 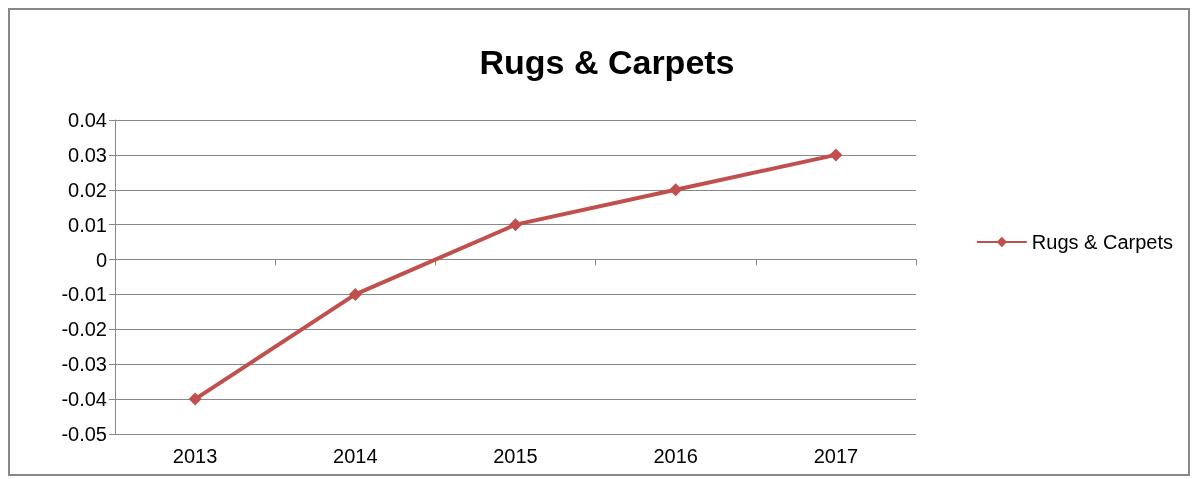 What do you see at coordinates (1102, 242) in the screenshot?
I see `legend-label: Rugs & Carpets` at bounding box center [1102, 242].